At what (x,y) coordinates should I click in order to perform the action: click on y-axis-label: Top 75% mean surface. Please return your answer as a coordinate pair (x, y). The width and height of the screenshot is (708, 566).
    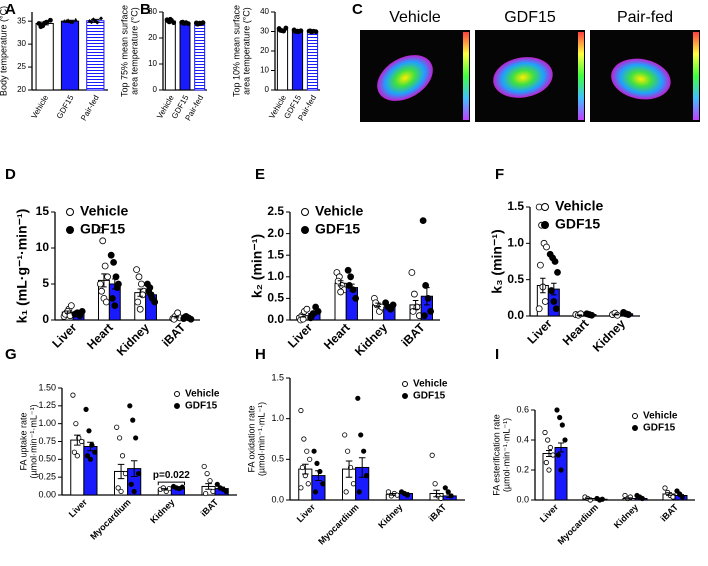
    Looking at the image, I should click on (124, 51).